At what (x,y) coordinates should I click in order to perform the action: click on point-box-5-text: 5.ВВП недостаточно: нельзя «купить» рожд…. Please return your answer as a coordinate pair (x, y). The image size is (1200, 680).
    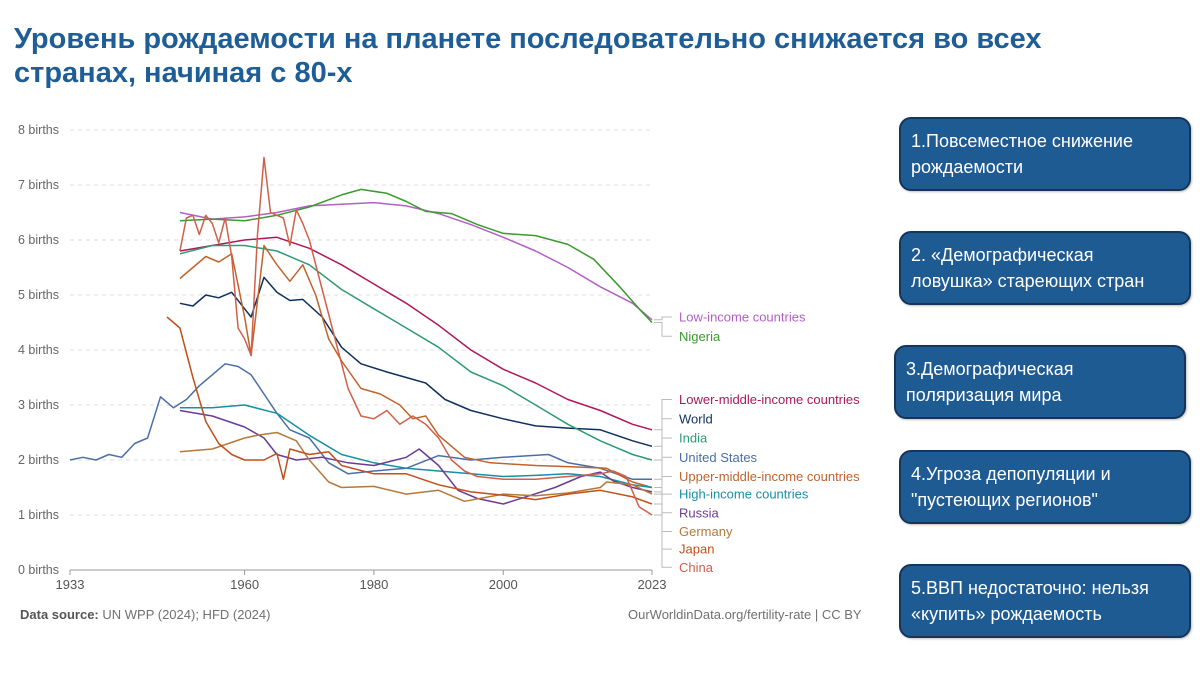
    Looking at the image, I should click on (1030, 601).